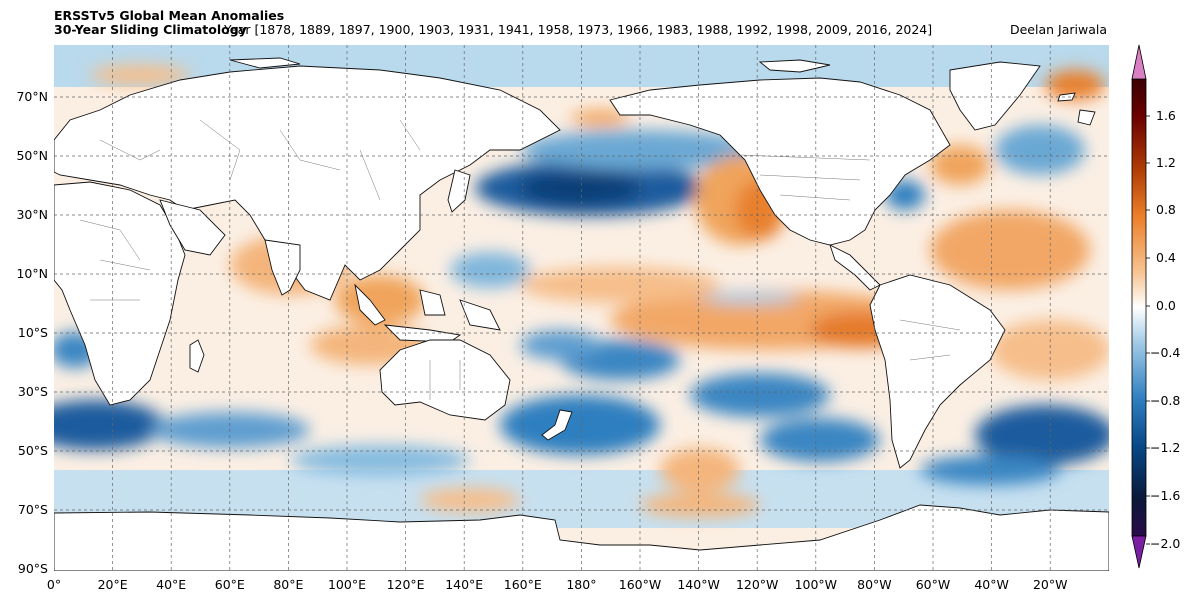  Describe the element at coordinates (1058, 29) in the screenshot. I see `author-label: Deelan Jariwala` at that location.